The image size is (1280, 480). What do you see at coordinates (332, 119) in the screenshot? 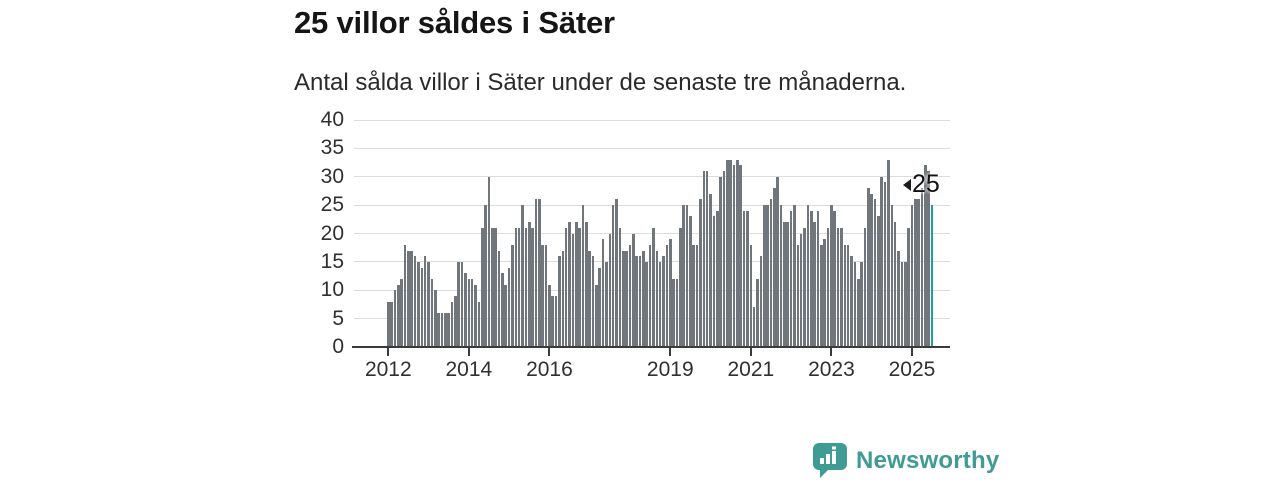
I see `y-axis-tick-label: 40` at bounding box center [332, 119].